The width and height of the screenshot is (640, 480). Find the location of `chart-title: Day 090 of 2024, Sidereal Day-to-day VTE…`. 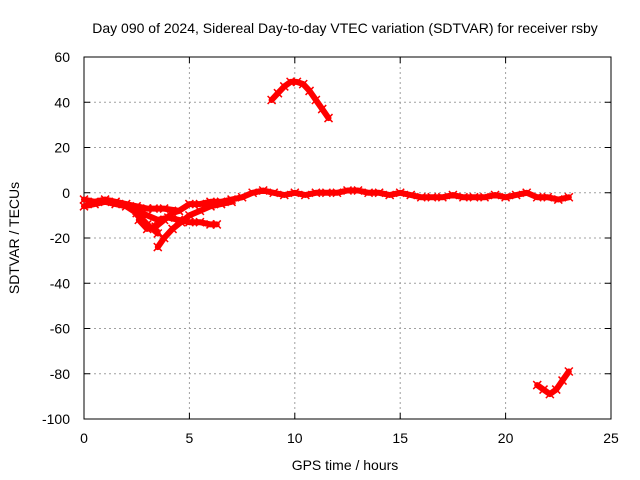

chart-title: Day 090 of 2024, Sidereal Day-to-day VTE… is located at coordinates (345, 28).